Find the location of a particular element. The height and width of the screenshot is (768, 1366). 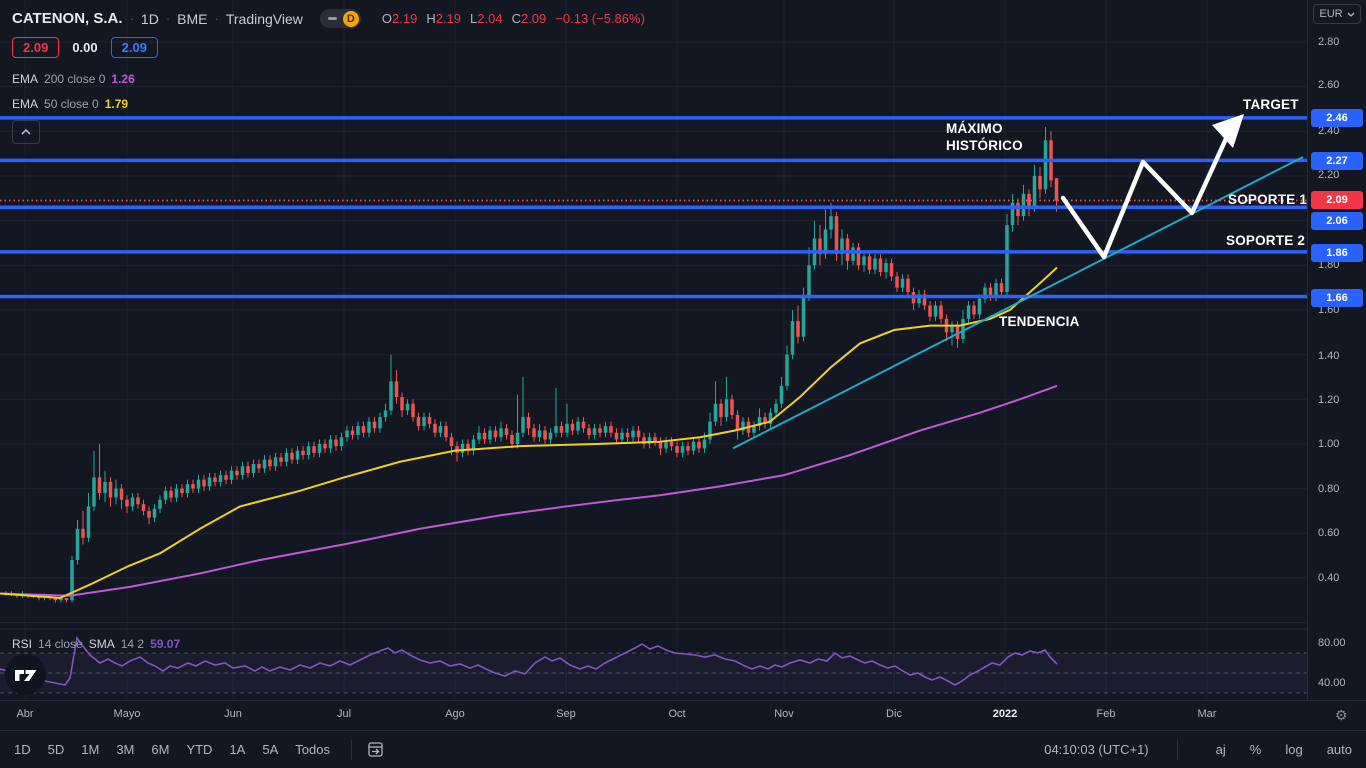

interval-label: 1D is located at coordinates (149, 18).